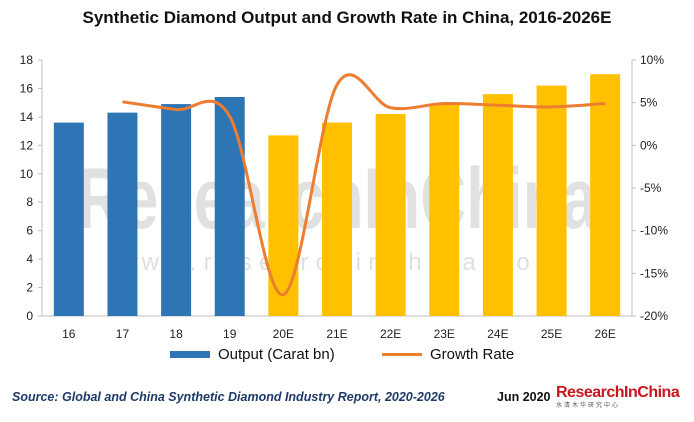  Describe the element at coordinates (588, 406) in the screenshot. I see `logo-subtext: 水清木华研究中心` at that location.